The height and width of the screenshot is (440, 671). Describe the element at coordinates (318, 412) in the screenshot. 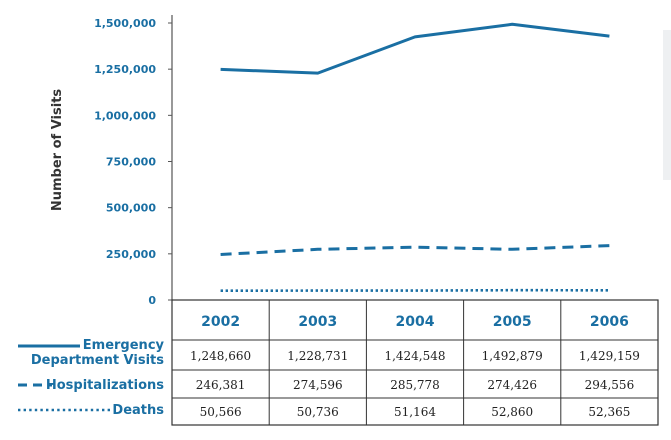

I see `data-label: 50,736` at that location.